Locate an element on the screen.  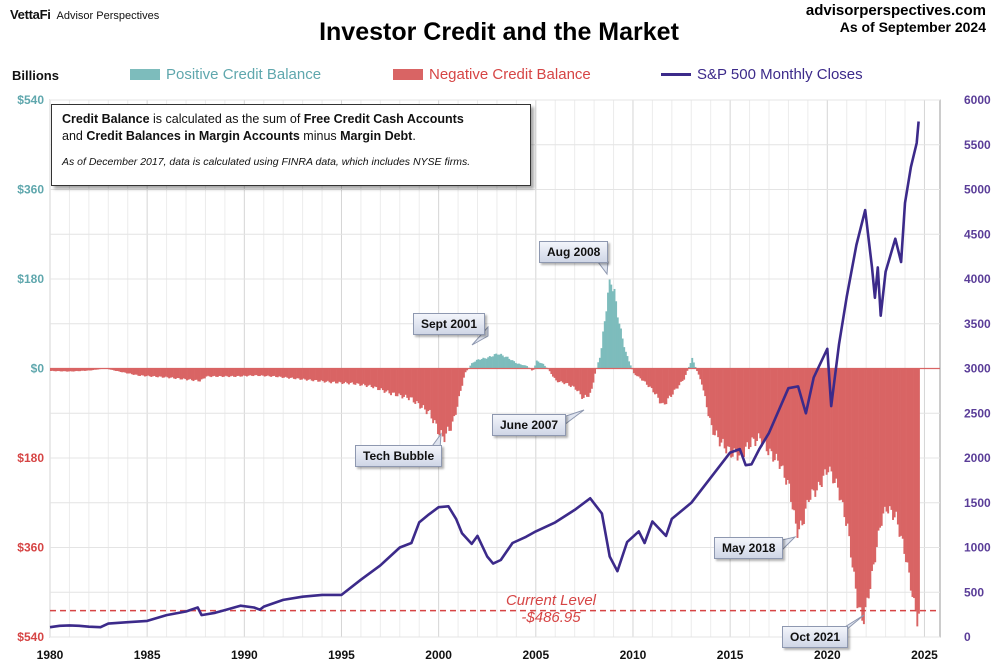
info-term-credit-balance: Credit Balance is located at coordinates (106, 119).